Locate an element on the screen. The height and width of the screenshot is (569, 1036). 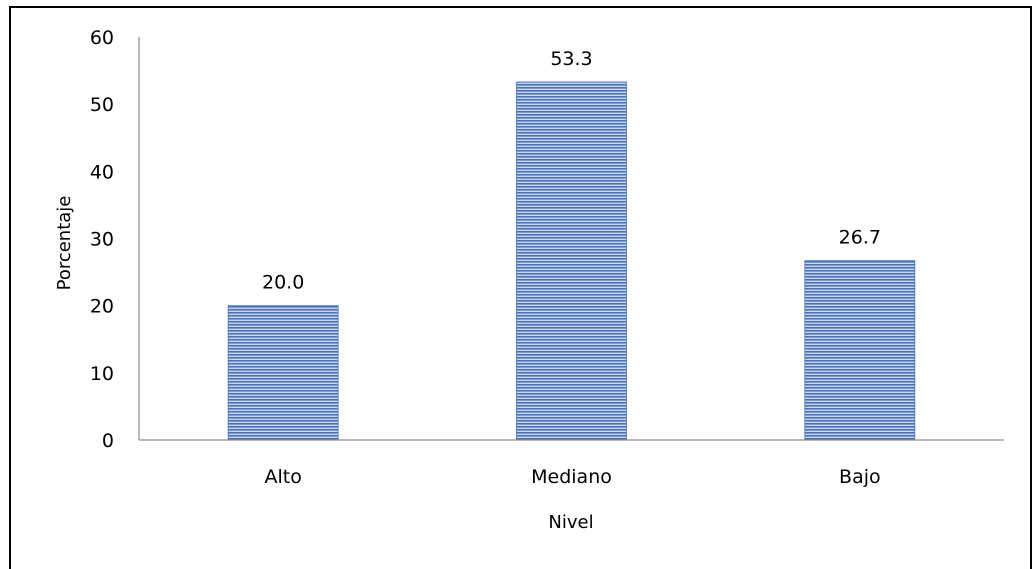
bar-mediano is located at coordinates (571, 261).